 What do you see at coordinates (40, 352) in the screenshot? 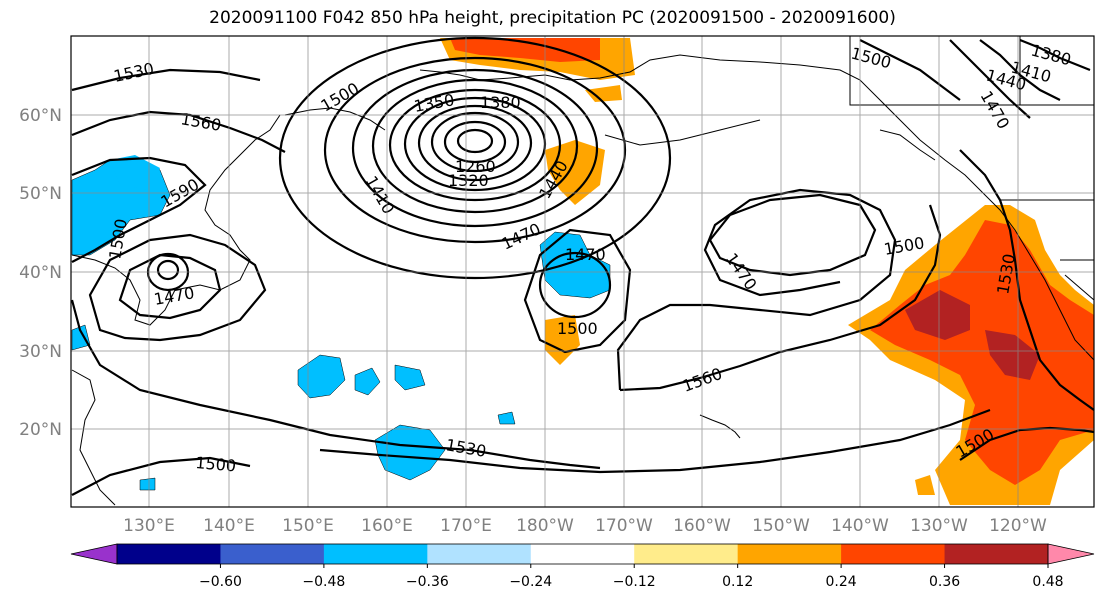
I see `latitude-label: 30°N` at bounding box center [40, 352].